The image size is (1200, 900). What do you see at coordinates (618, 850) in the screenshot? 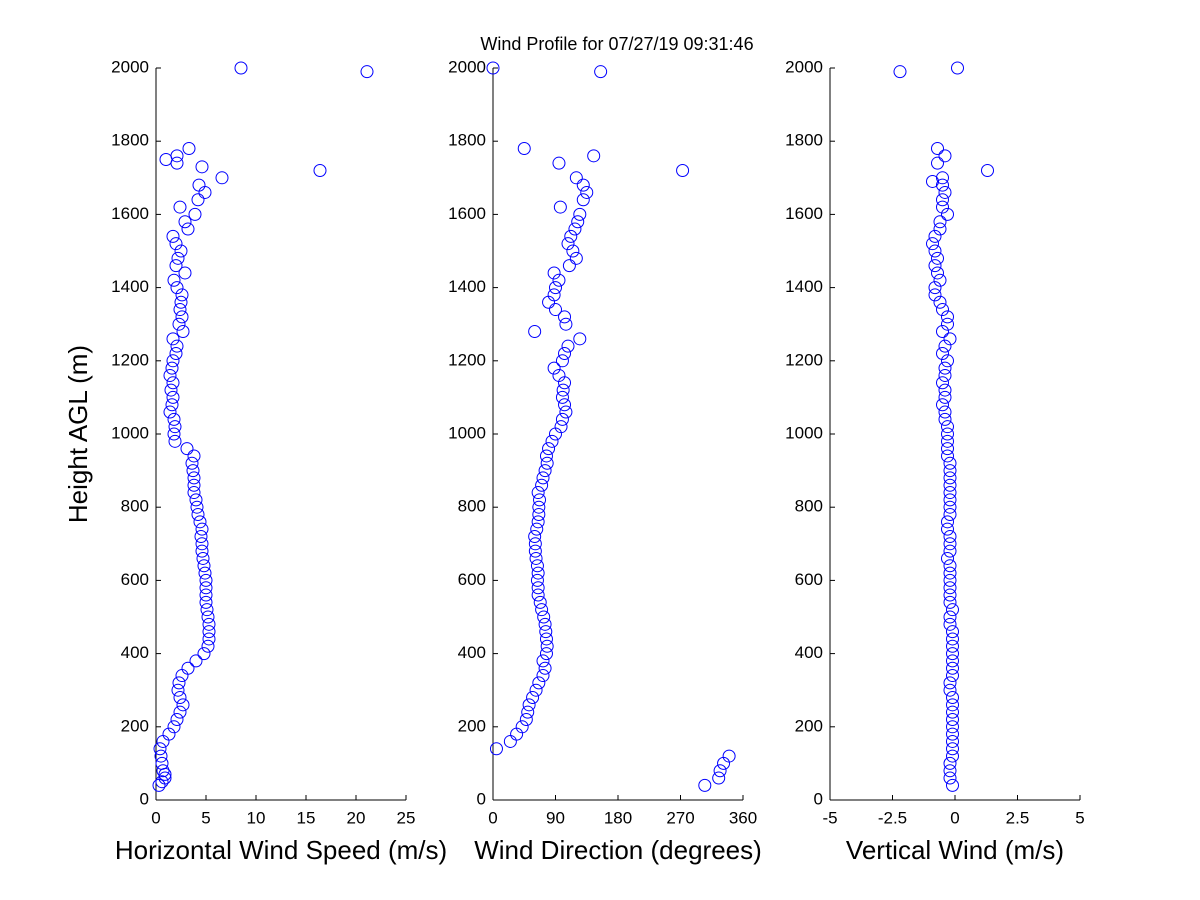
I see `x-axis-label: Wind Direction (degrees)` at bounding box center [618, 850].